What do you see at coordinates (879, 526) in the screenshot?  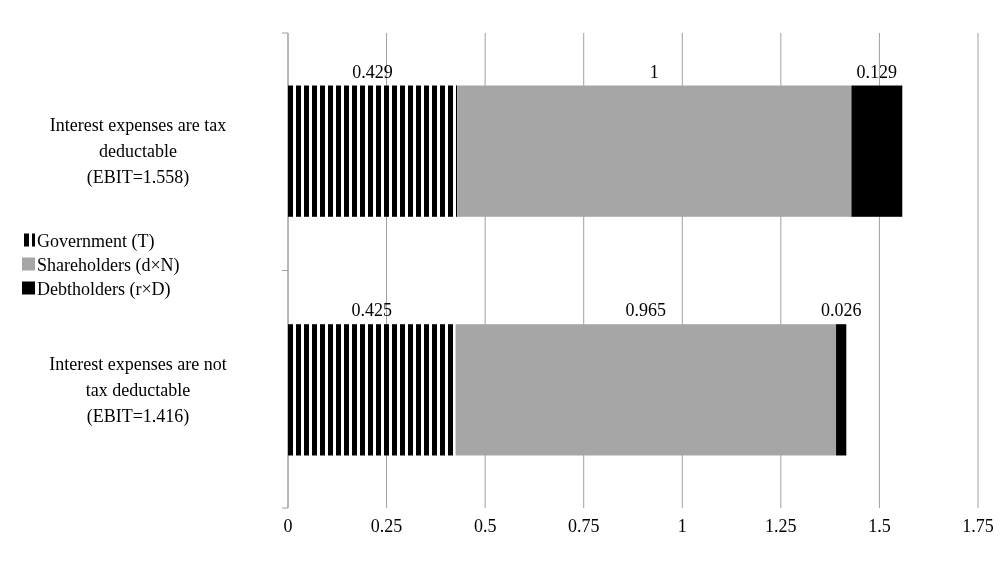 I see `x-tick-label: 1.5` at bounding box center [879, 526].